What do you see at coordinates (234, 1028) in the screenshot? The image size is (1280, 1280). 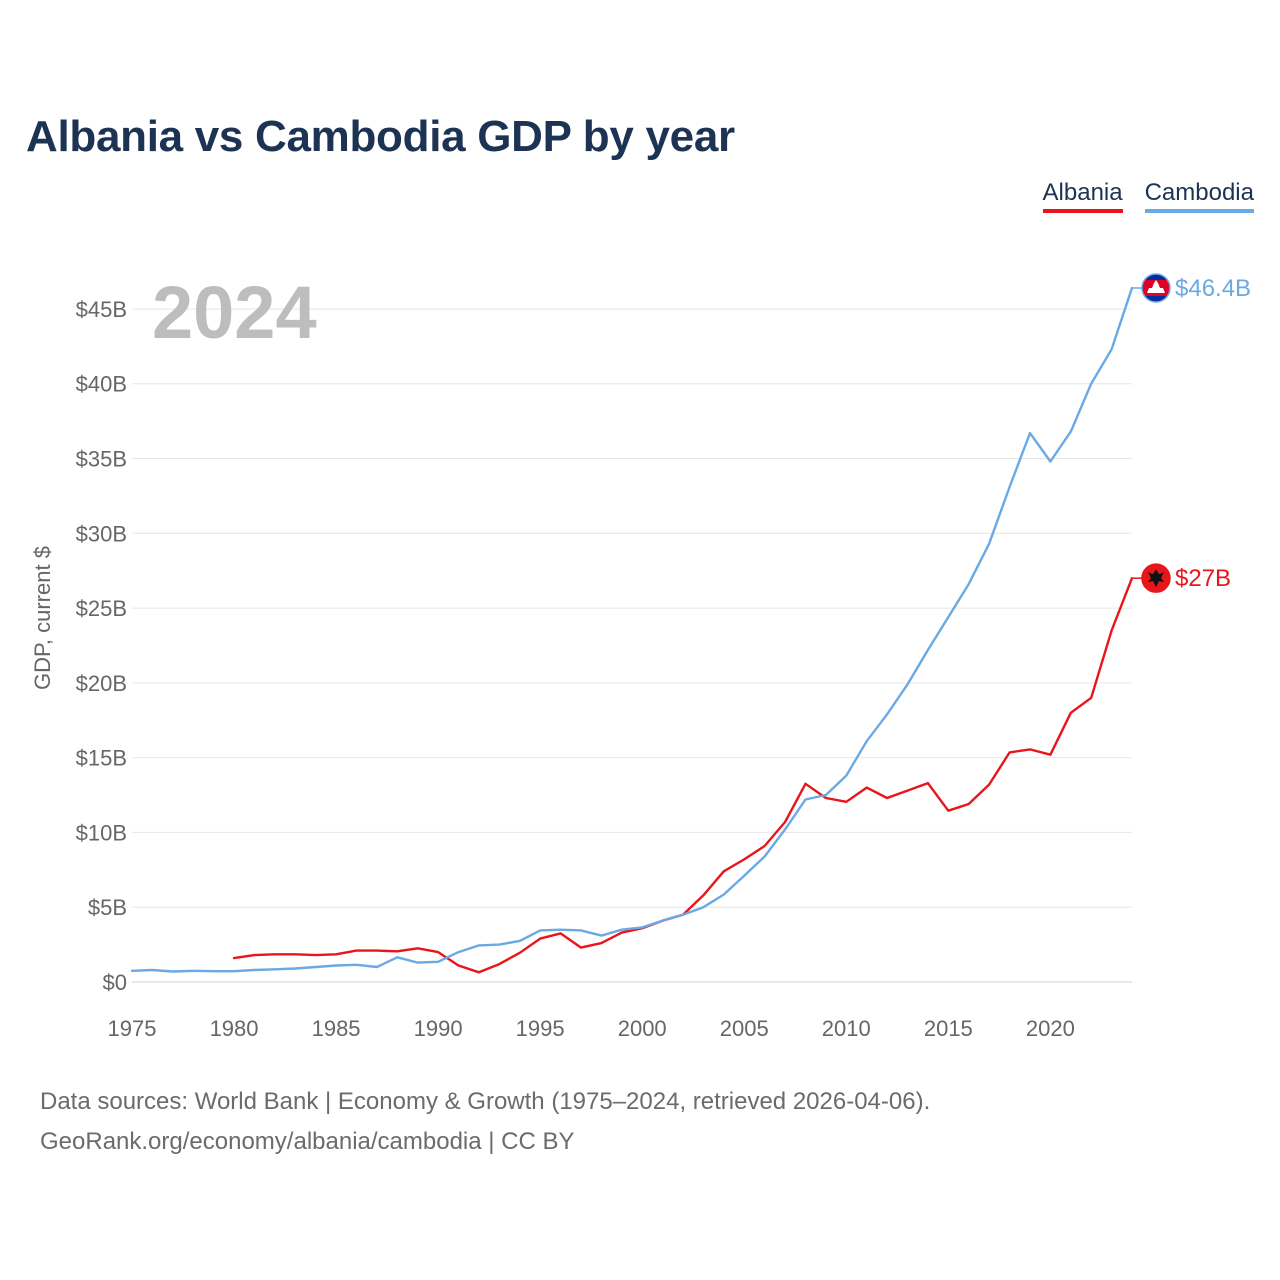 I see `x-tick-label: 1980` at bounding box center [234, 1028].